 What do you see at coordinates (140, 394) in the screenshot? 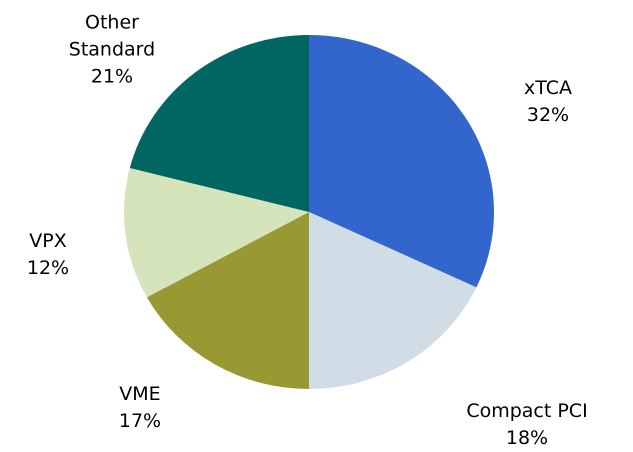
I see `category-label: VME` at bounding box center [140, 394].